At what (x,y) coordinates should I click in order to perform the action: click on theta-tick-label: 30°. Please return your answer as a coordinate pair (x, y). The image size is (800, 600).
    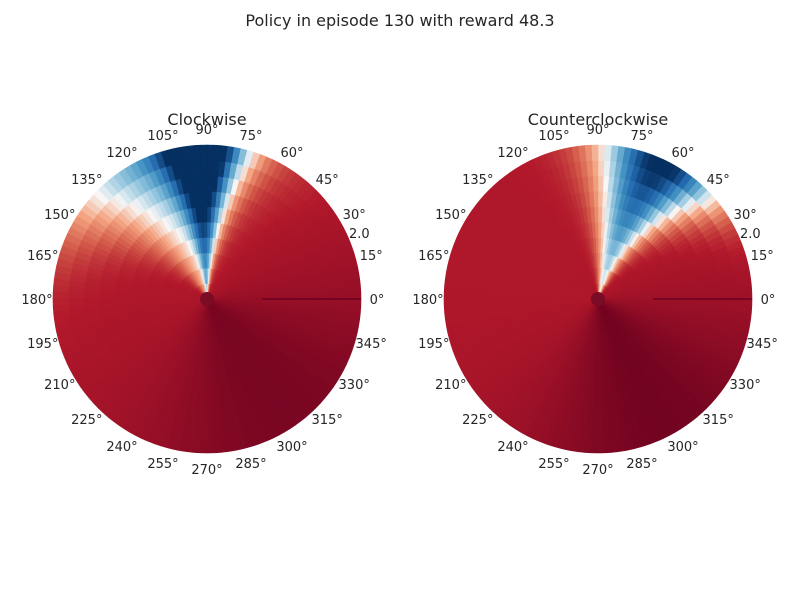
    Looking at the image, I should click on (354, 215).